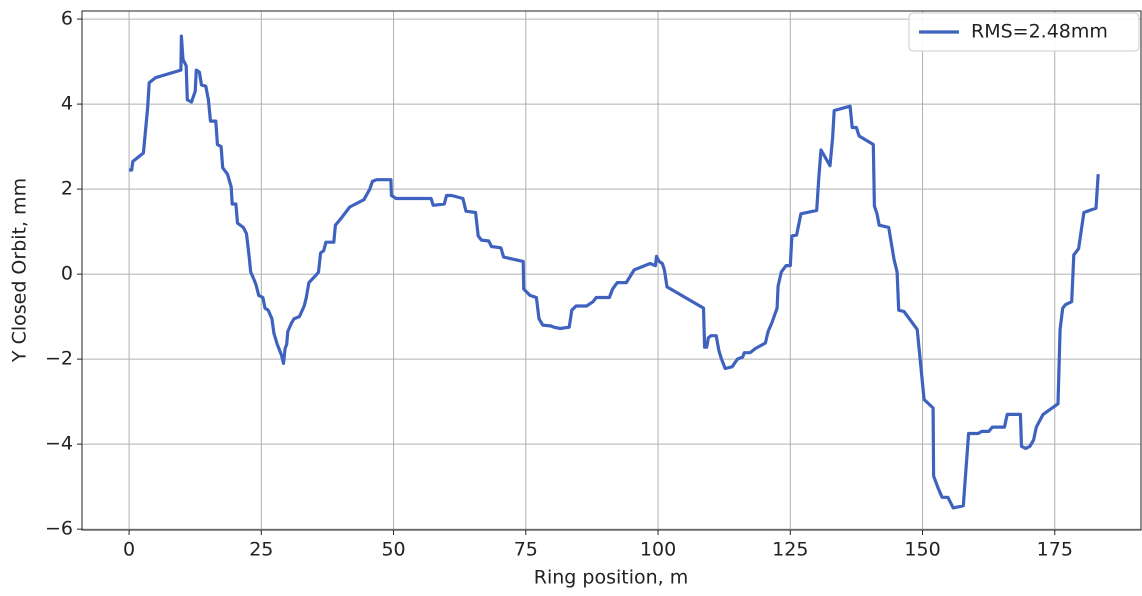 Image resolution: width=1142 pixels, height=596 pixels. Describe the element at coordinates (526, 550) in the screenshot. I see `x-tick-label: 75` at that location.